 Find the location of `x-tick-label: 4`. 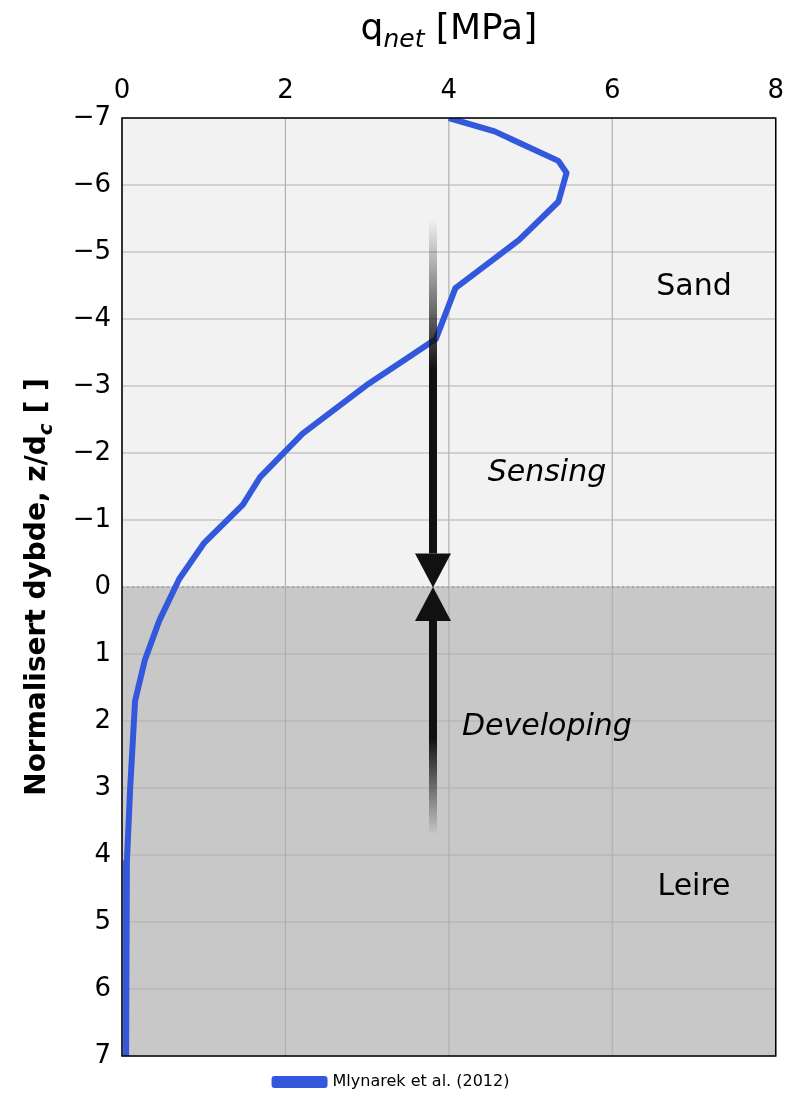

x-tick-label: 4 is located at coordinates (449, 89).